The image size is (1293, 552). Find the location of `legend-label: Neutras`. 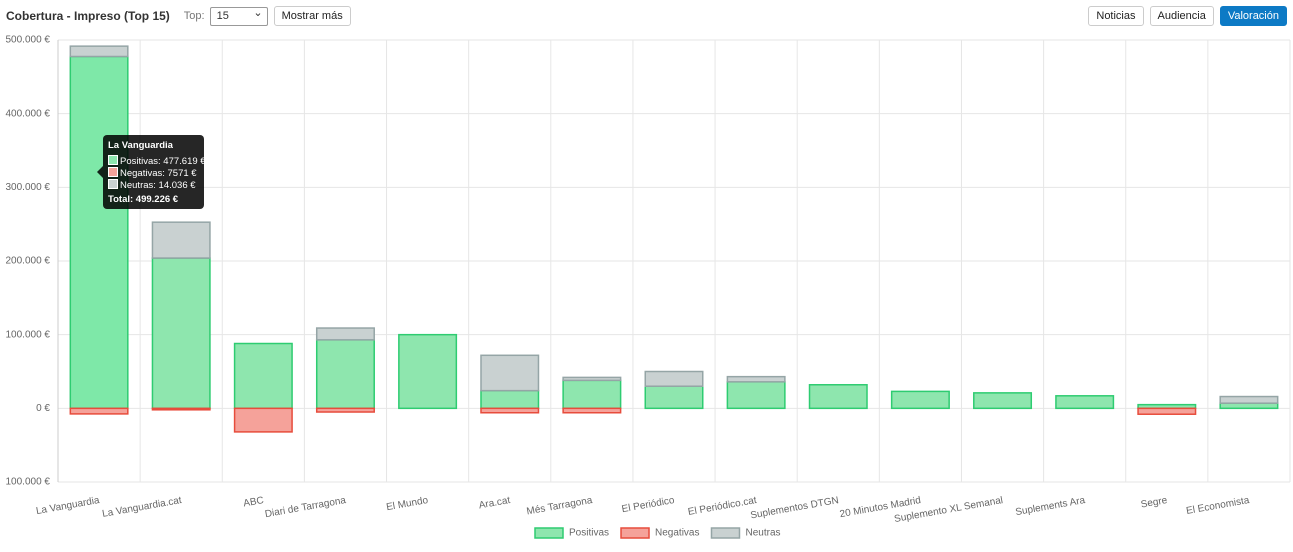

legend-label: Neutras is located at coordinates (762, 533).